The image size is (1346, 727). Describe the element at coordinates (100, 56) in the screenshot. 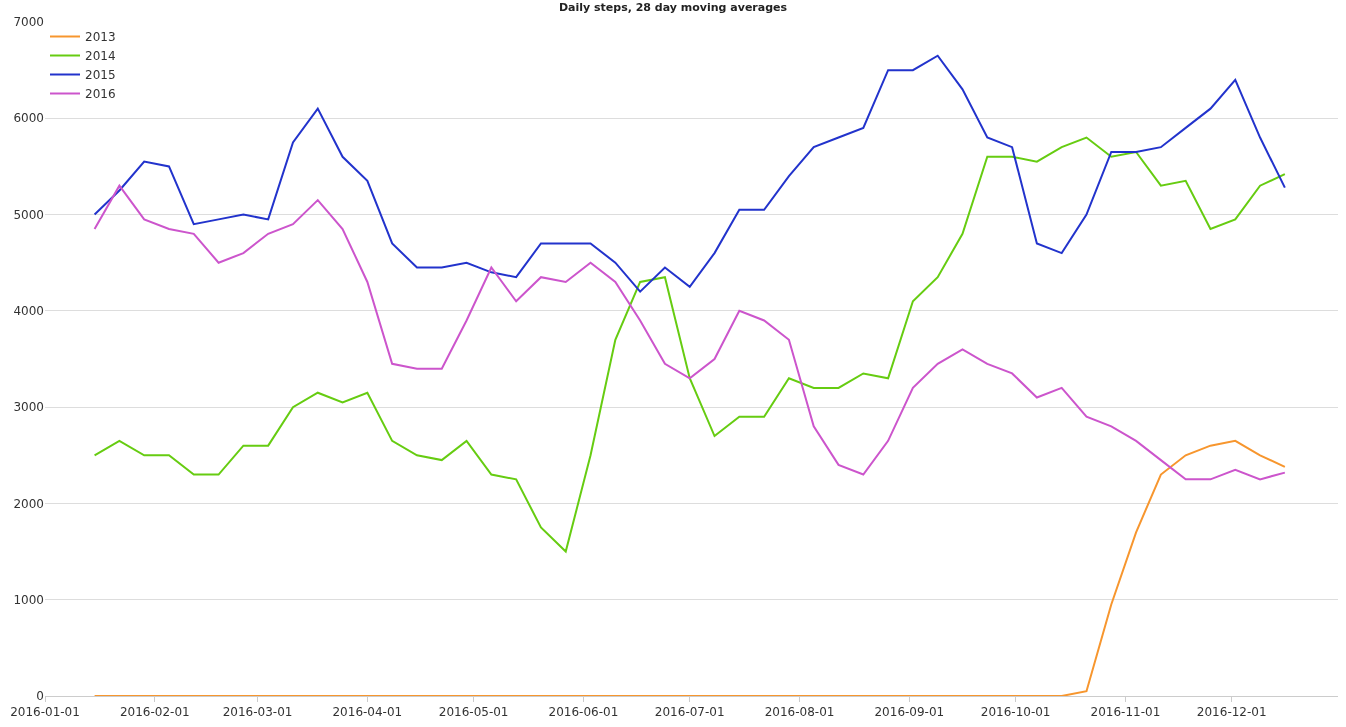

I see `legend-label: 2014` at that location.